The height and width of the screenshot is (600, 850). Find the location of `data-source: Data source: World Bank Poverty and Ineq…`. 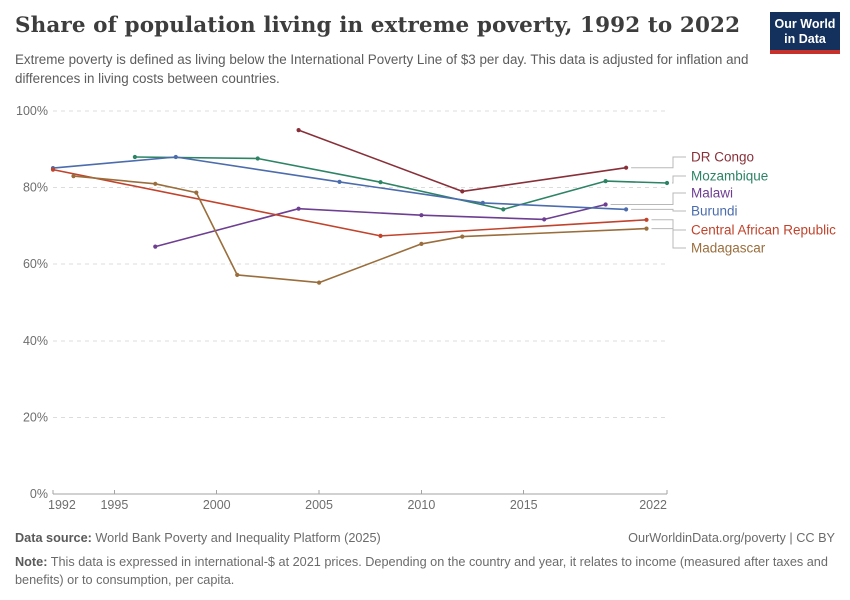

data-source: Data source: World Bank Poverty and Ineq… is located at coordinates (198, 538).